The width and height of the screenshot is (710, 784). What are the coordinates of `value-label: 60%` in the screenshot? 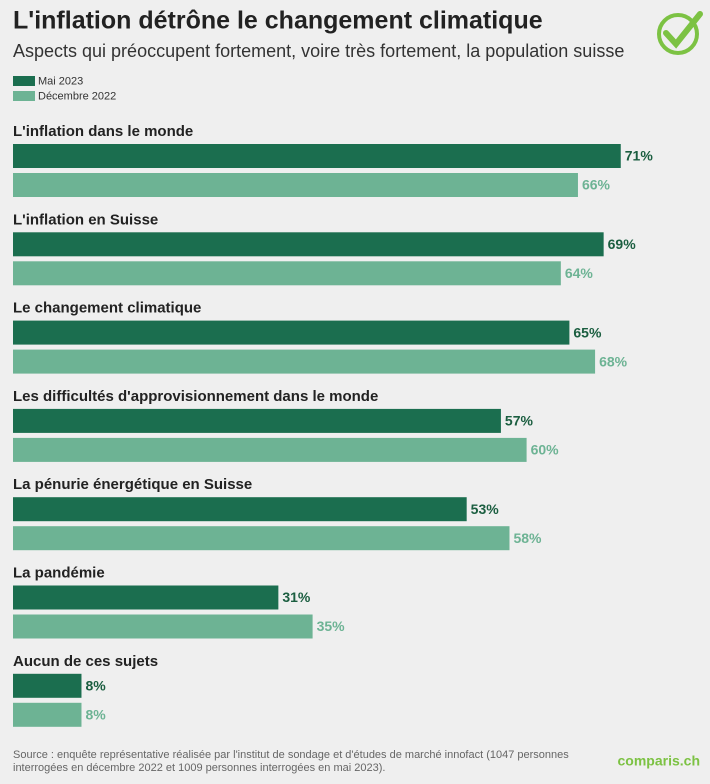 It's located at (545, 450).